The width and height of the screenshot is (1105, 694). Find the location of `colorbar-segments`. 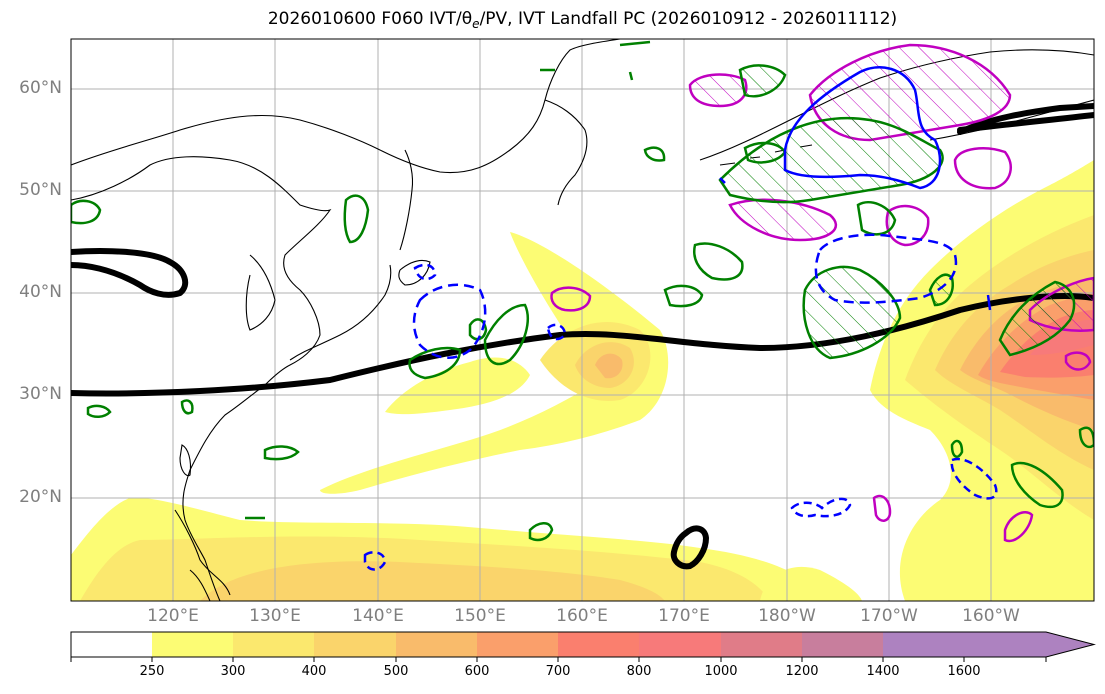

colorbar-segments is located at coordinates (582, 644).